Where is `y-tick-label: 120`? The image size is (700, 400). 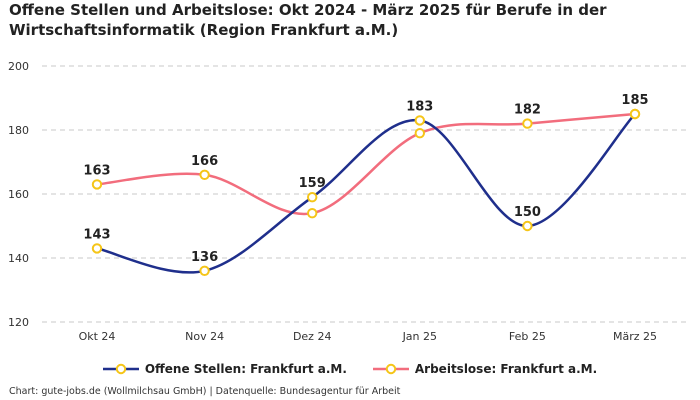
y-tick-label: 120 is located at coordinates (18, 322).